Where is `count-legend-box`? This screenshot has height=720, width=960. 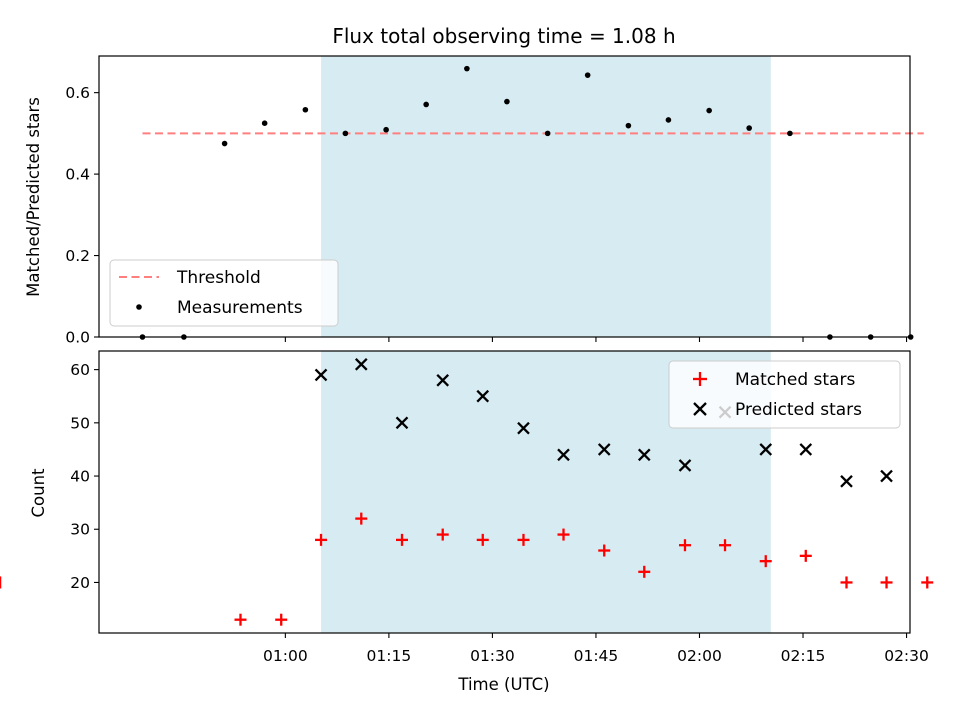 count-legend-box is located at coordinates (784, 394).